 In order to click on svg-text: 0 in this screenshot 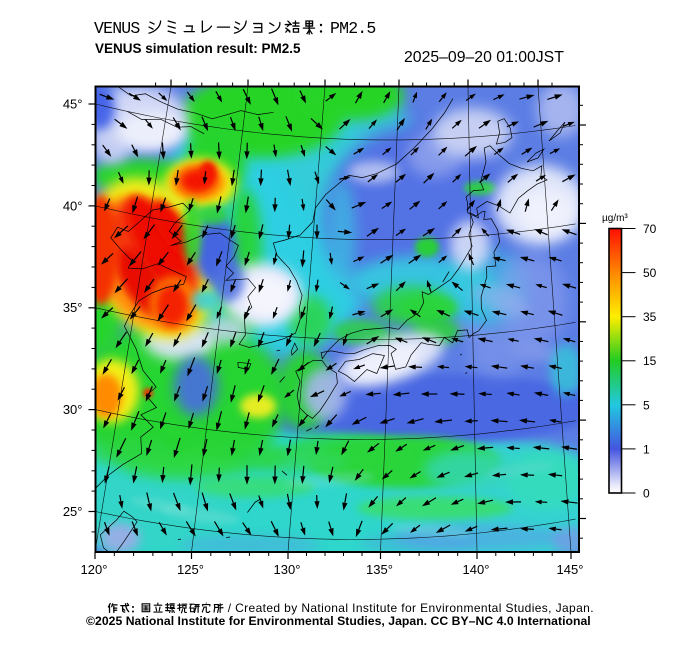, I will do `click(646, 494)`.